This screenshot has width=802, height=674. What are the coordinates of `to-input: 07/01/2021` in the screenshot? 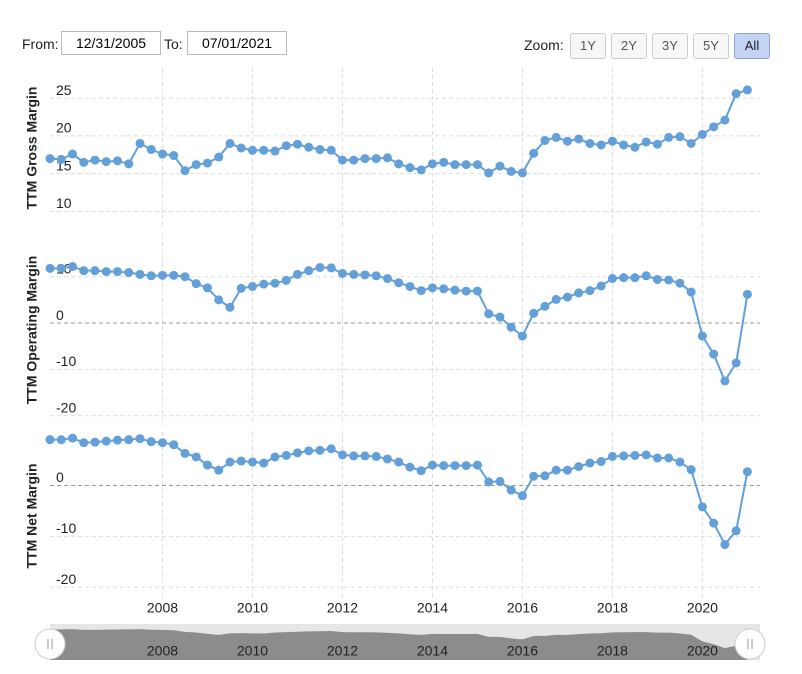 It's located at (237, 43).